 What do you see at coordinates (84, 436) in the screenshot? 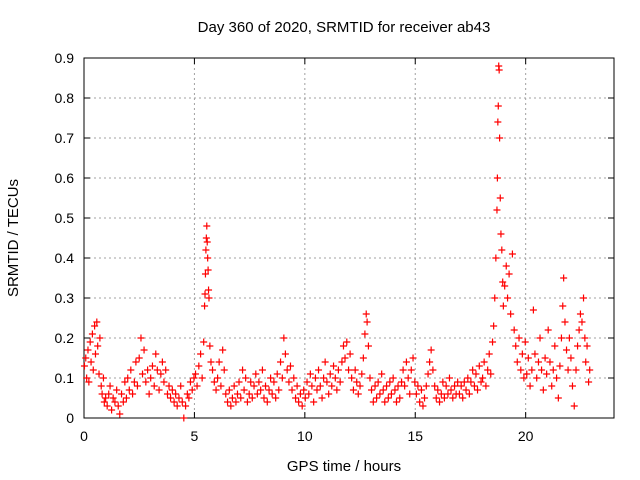
I see `x-tick-label: 0` at bounding box center [84, 436].